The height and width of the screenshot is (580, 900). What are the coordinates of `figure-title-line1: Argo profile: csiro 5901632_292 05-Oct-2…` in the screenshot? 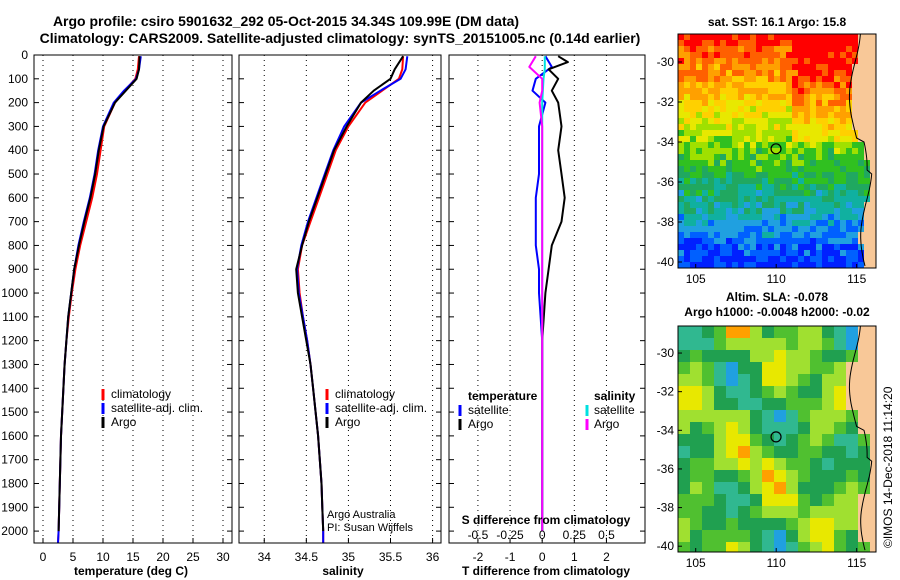 It's located at (286, 21).